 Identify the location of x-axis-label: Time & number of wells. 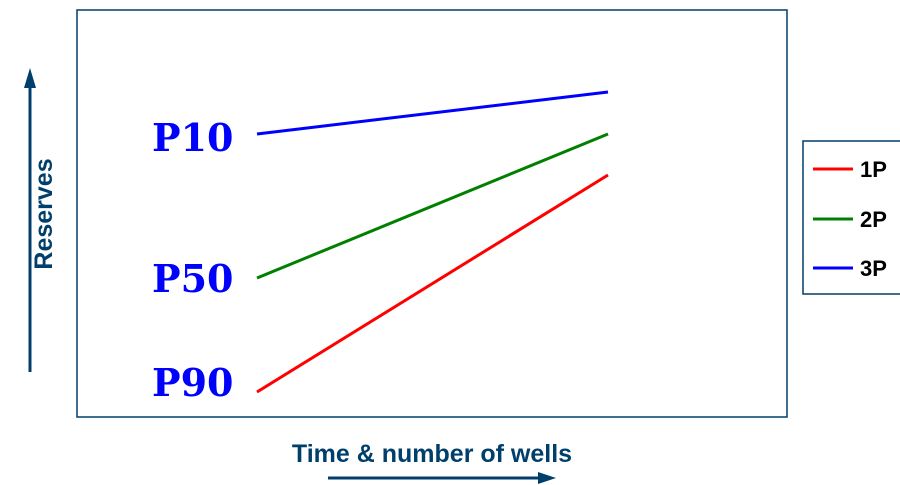
(432, 454).